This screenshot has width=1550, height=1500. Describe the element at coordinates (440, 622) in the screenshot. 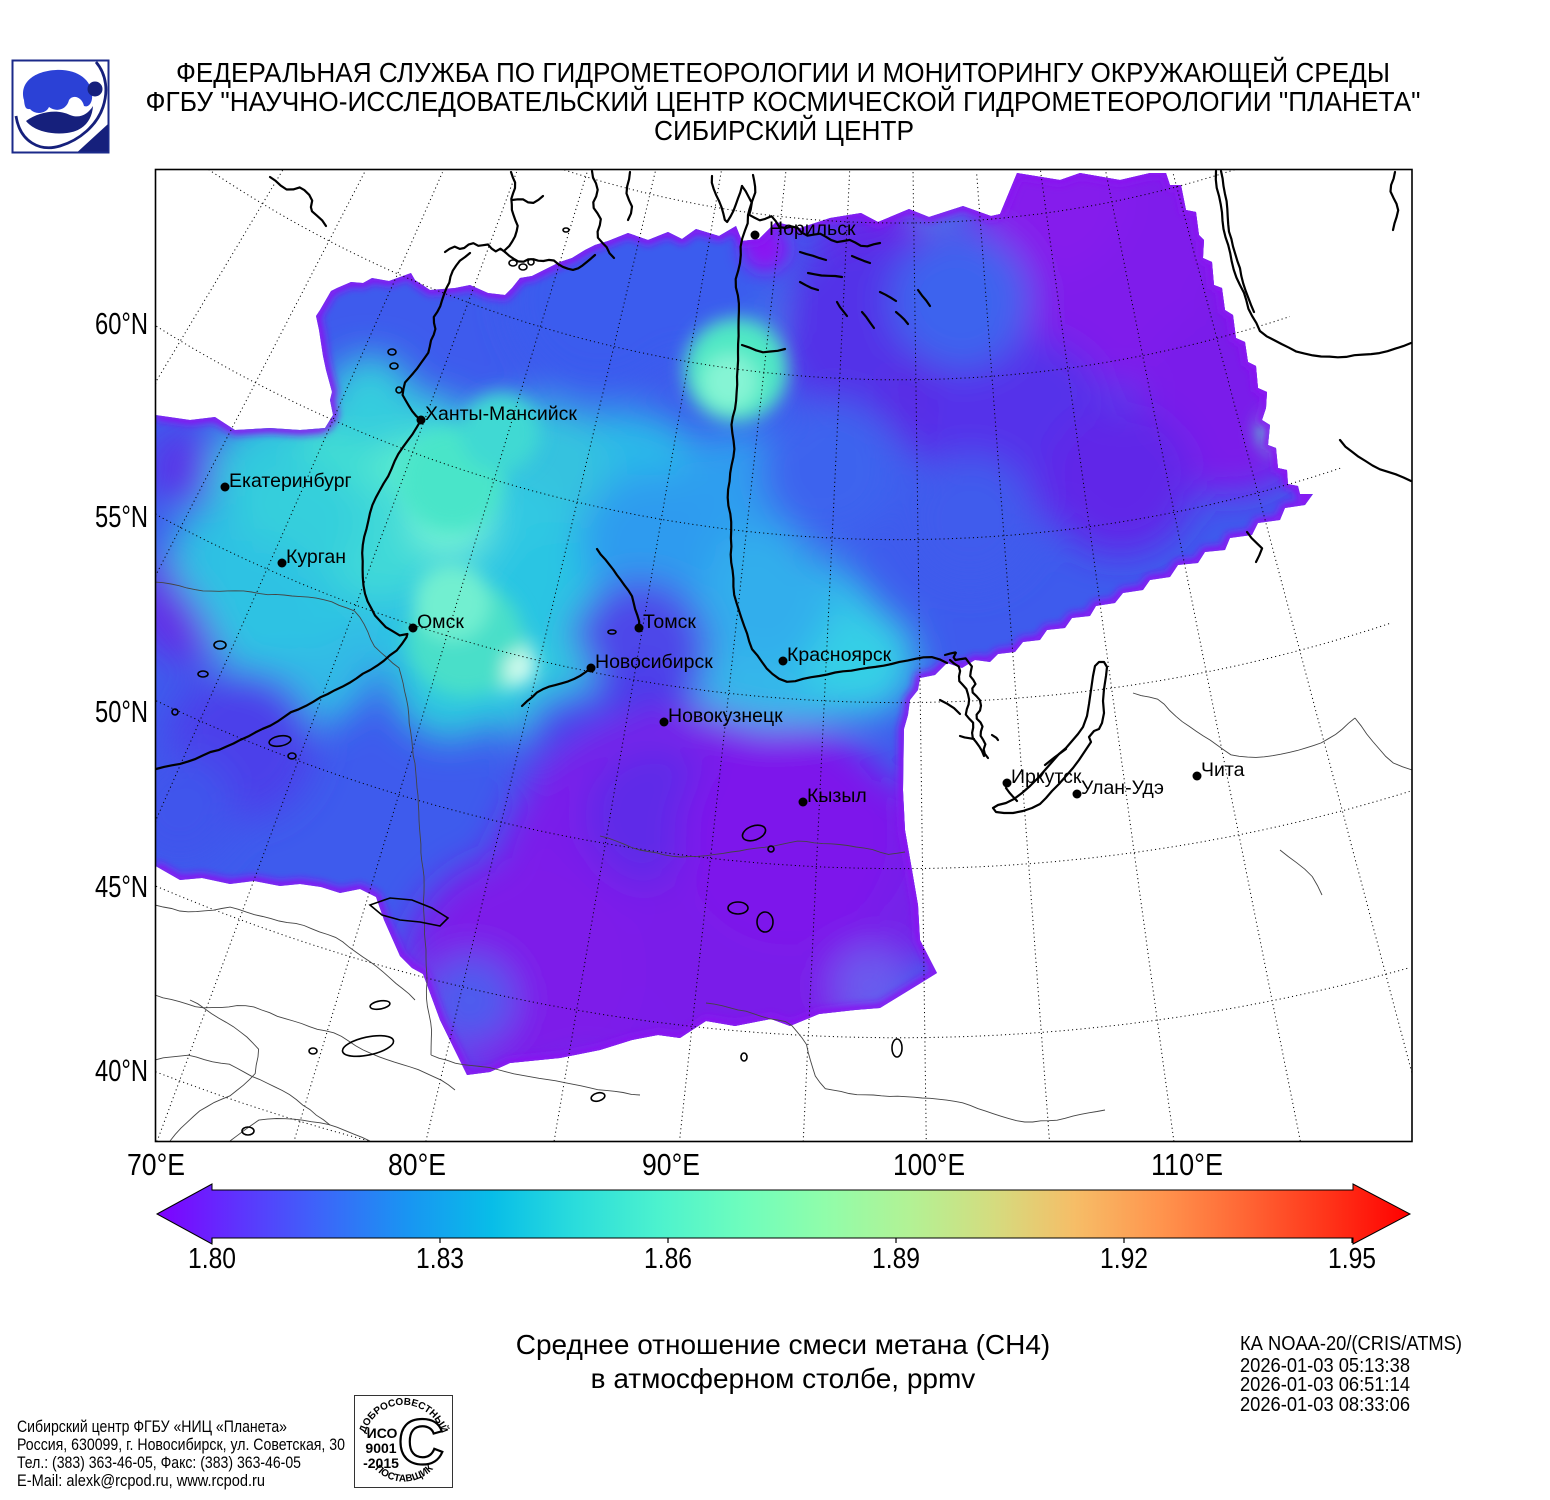

I see `svg-text: Омск` at that location.